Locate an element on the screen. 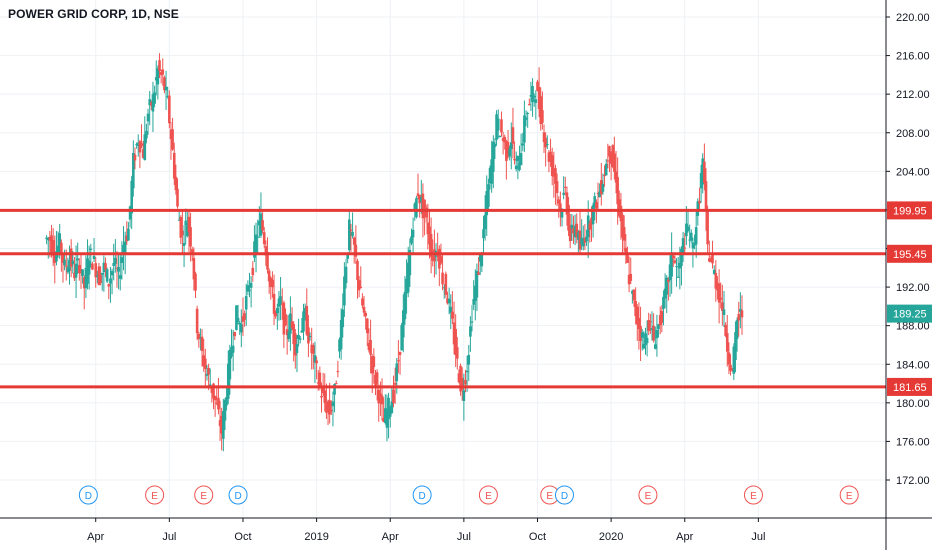  y-tick-label: 184.00 is located at coordinates (913, 365).